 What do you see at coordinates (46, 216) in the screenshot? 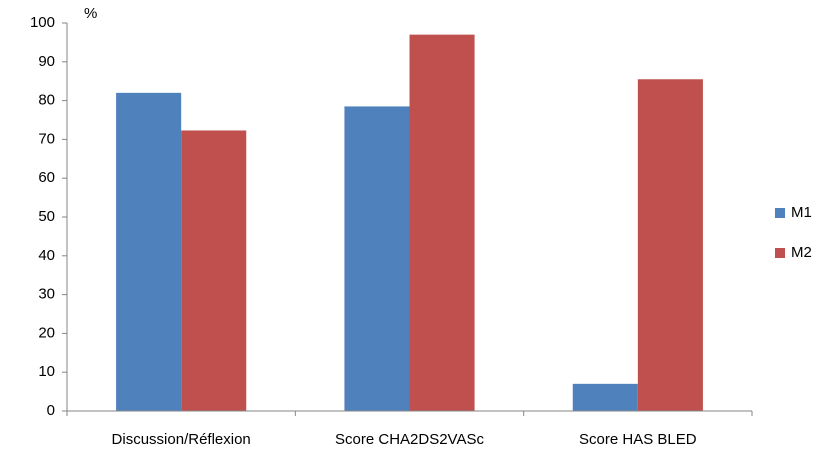
I see `y-tick-label: 50` at bounding box center [46, 216].